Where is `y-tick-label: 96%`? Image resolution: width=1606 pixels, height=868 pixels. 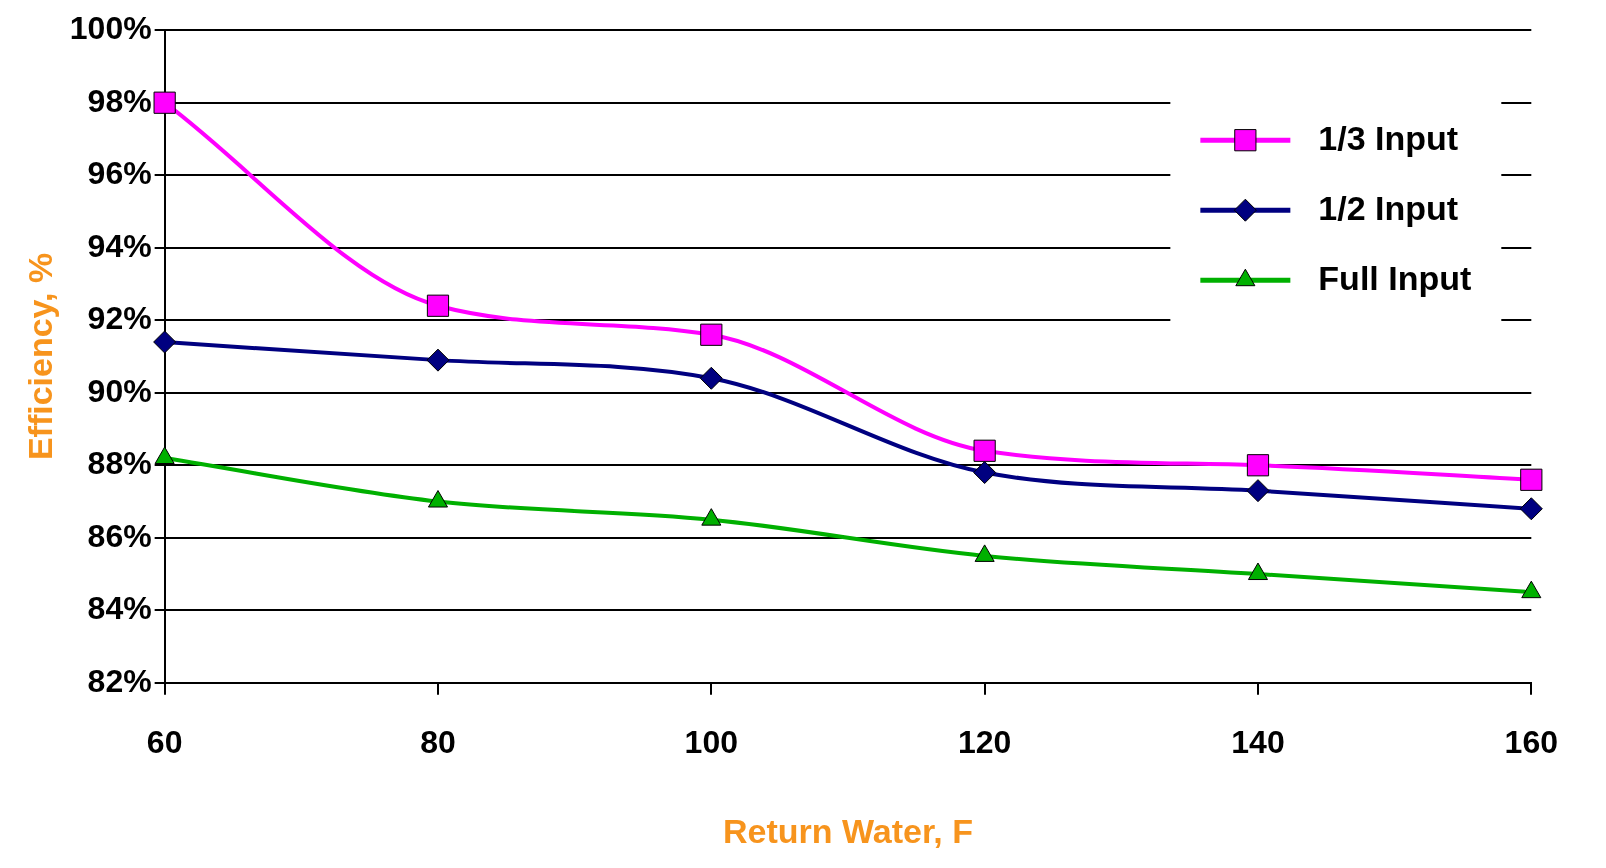 y-tick-label: 96% is located at coordinates (119, 173).